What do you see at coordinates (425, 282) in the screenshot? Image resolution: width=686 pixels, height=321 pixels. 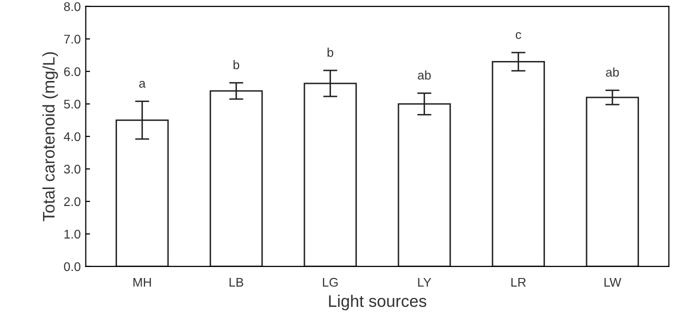 I see `x-tick-label: LY` at bounding box center [425, 282].